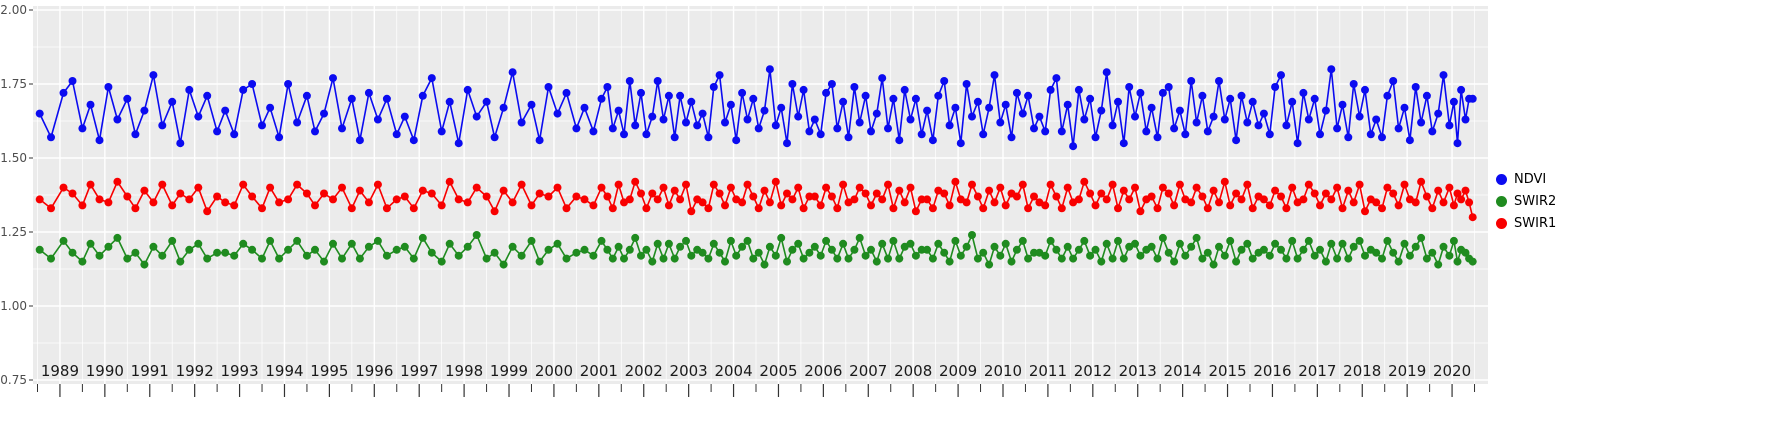 The height and width of the screenshot is (442, 1773). I want to click on x-axis-year-label: 1996, so click(374, 371).